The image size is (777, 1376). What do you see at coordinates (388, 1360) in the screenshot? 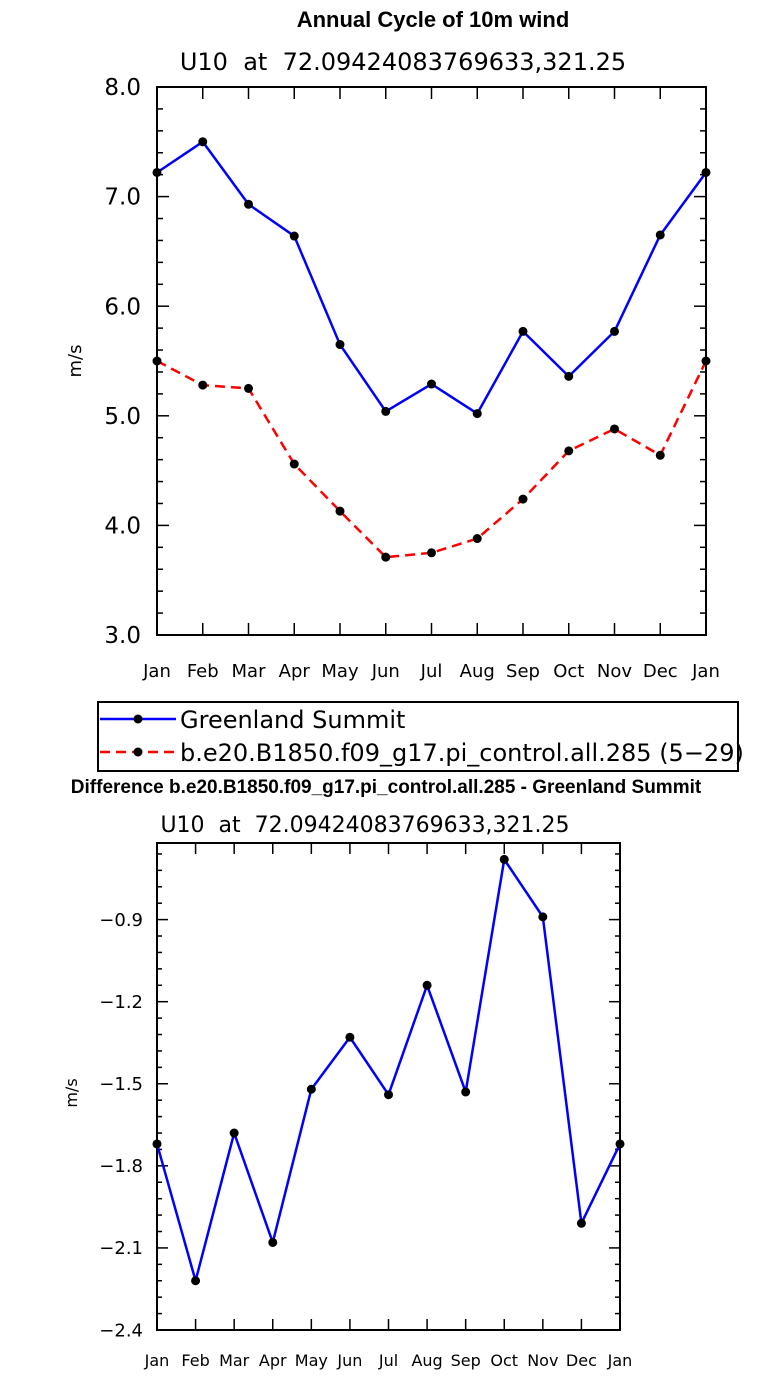
I see `chart2-xtick-label: Jul` at bounding box center [388, 1360].